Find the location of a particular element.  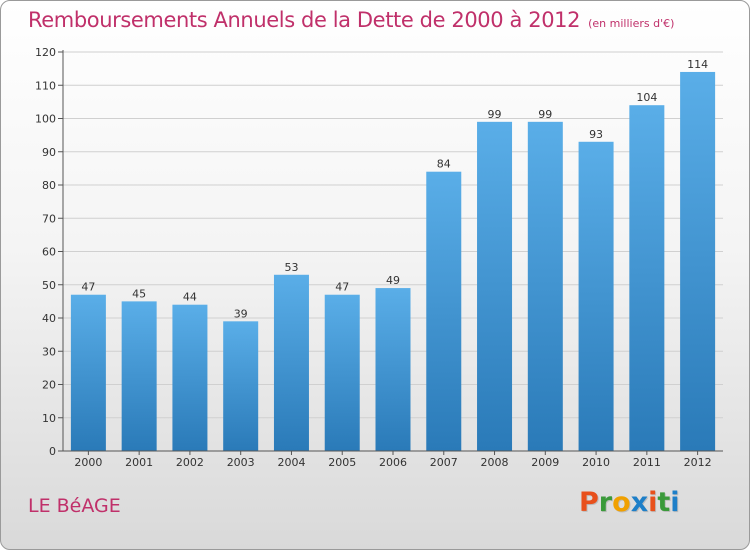

x-tick-label-2007: 2007 is located at coordinates (444, 462).